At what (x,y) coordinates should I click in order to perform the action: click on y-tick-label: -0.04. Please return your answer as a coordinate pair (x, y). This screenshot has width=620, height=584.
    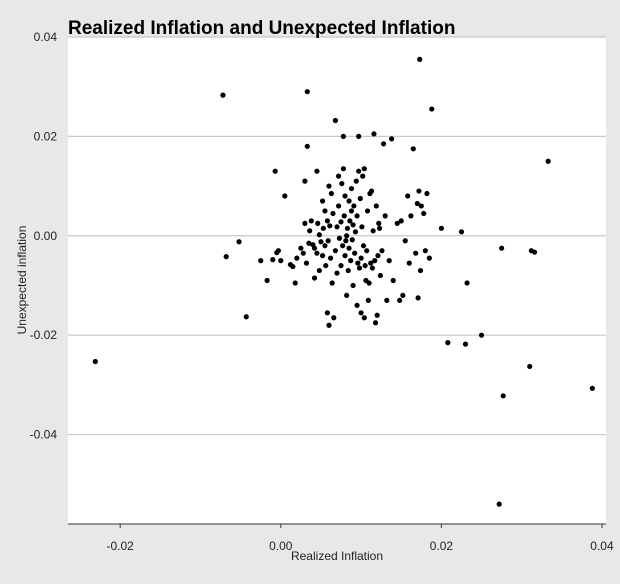
    Looking at the image, I should click on (44, 435).